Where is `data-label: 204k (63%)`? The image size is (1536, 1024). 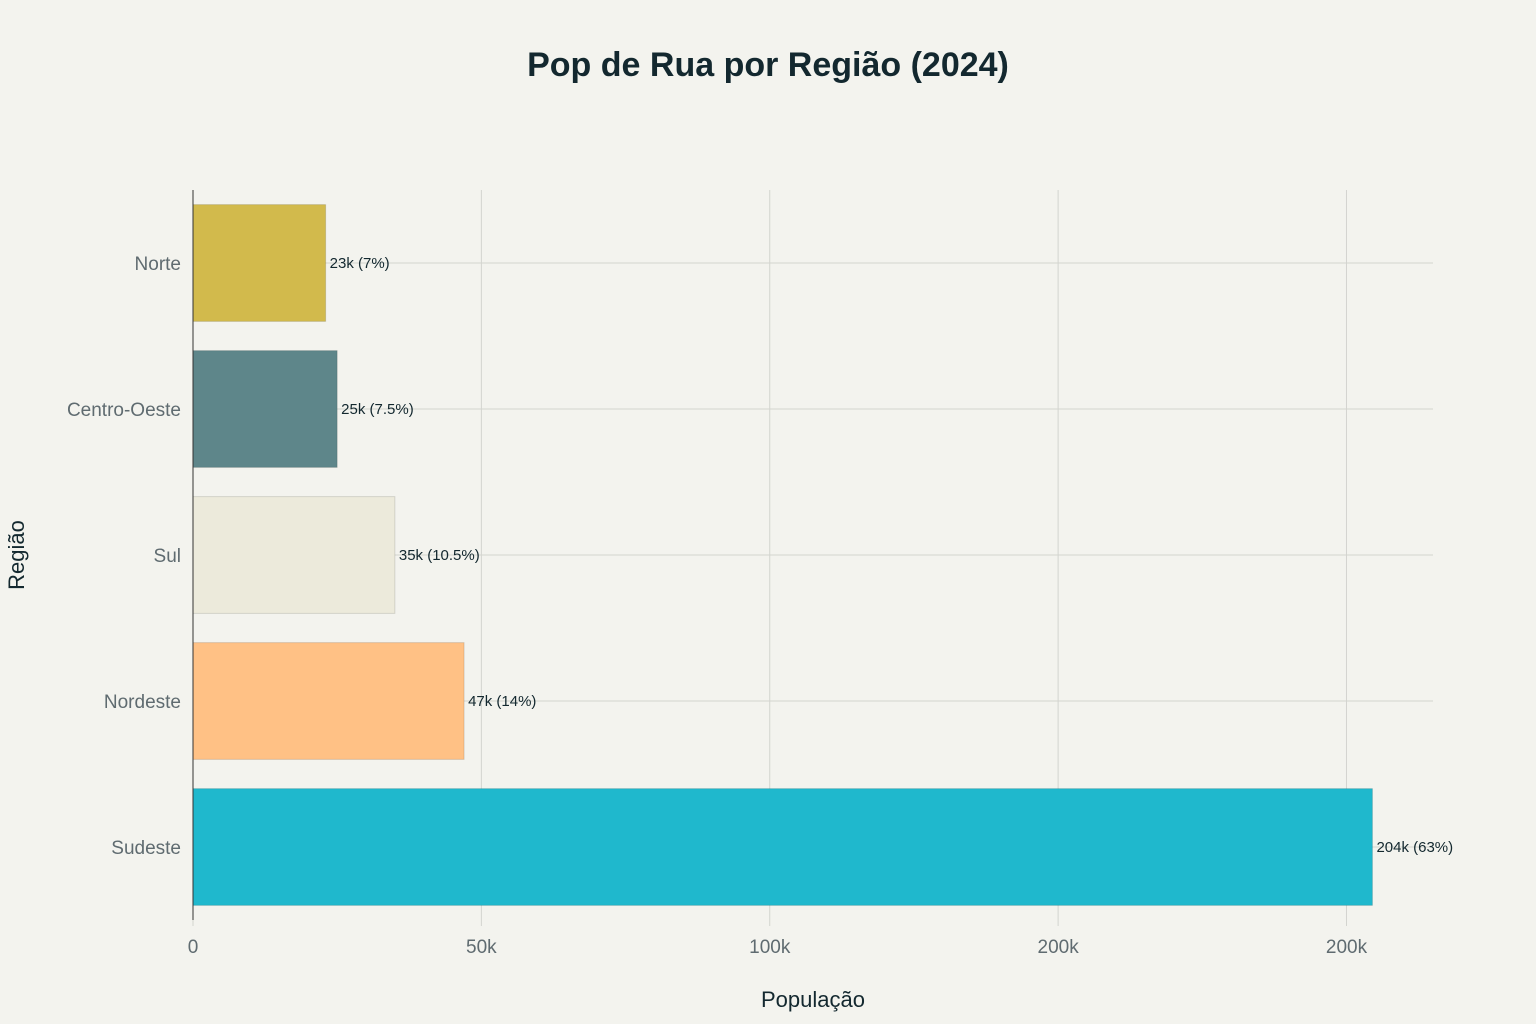 data-label: 204k (63%) is located at coordinates (1414, 847).